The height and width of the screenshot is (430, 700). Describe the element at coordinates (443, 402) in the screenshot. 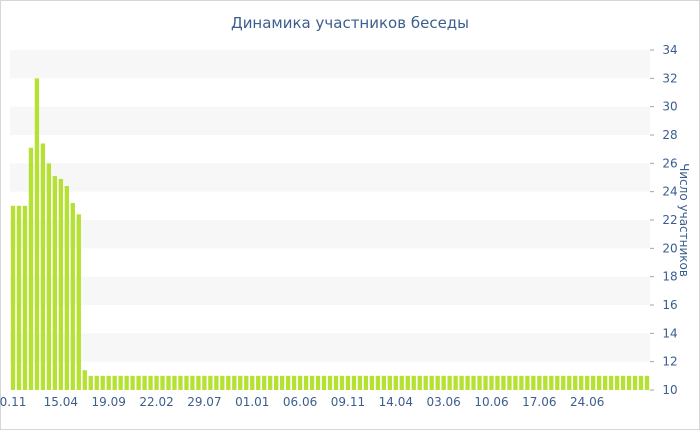

I see `x-tick-label: 03.06` at that location.